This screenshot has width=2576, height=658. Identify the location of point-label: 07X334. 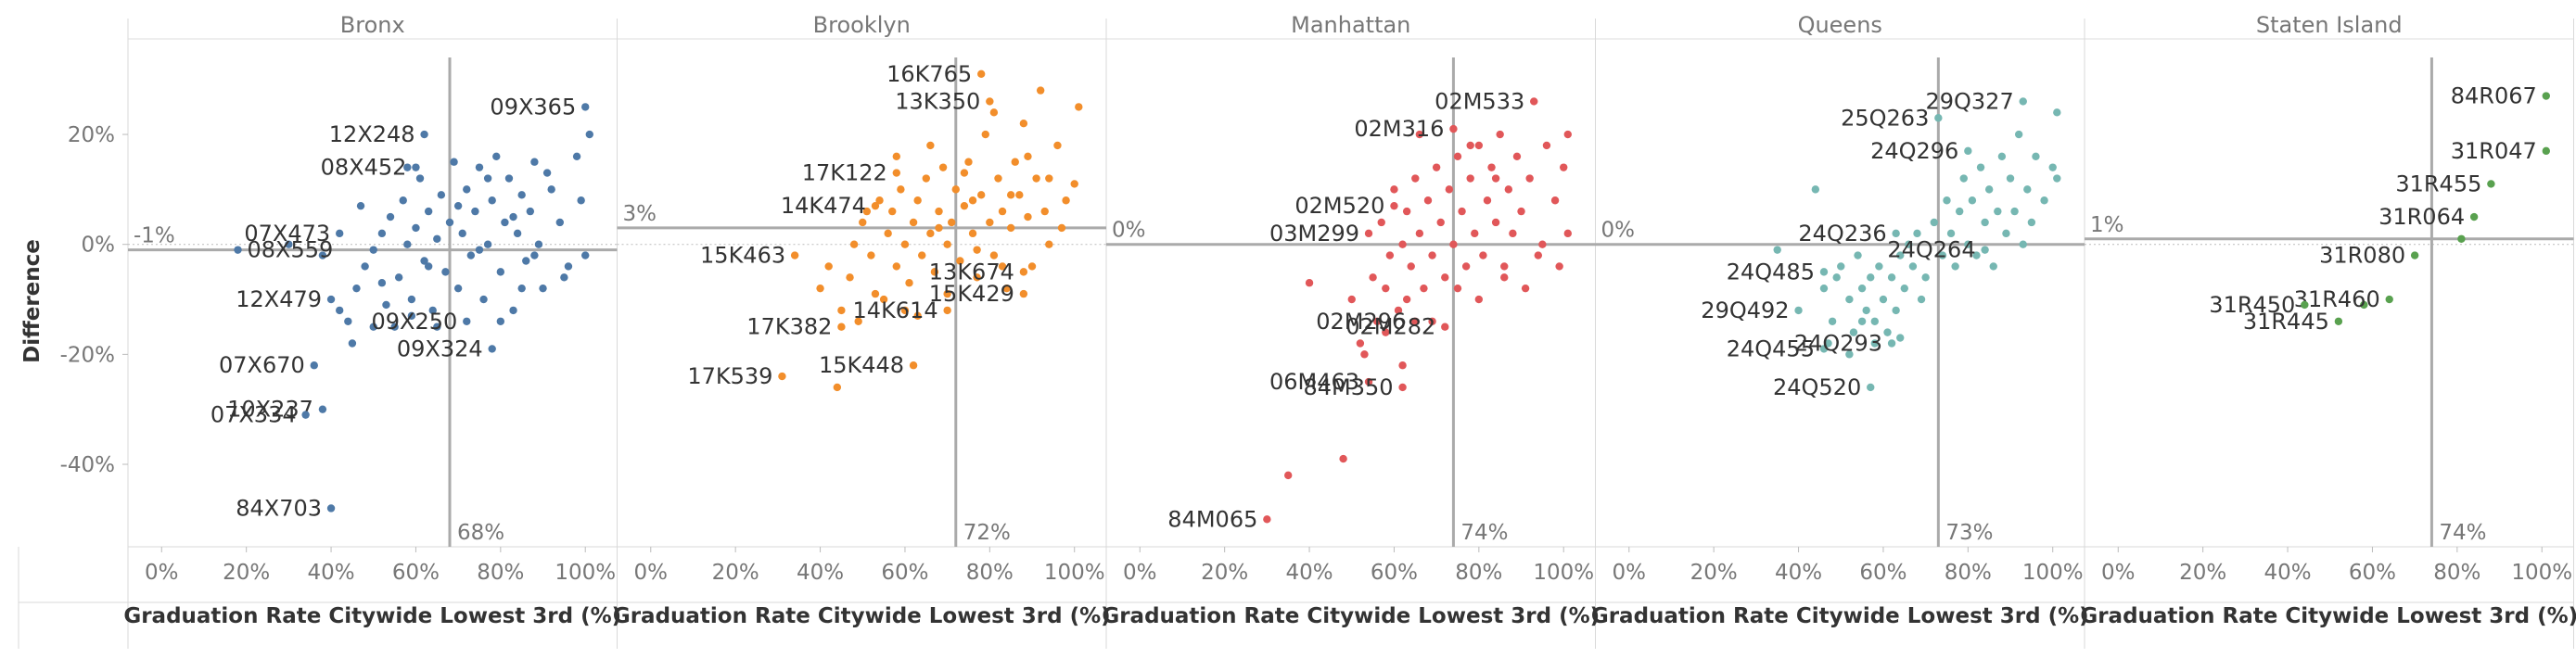
(254, 415).